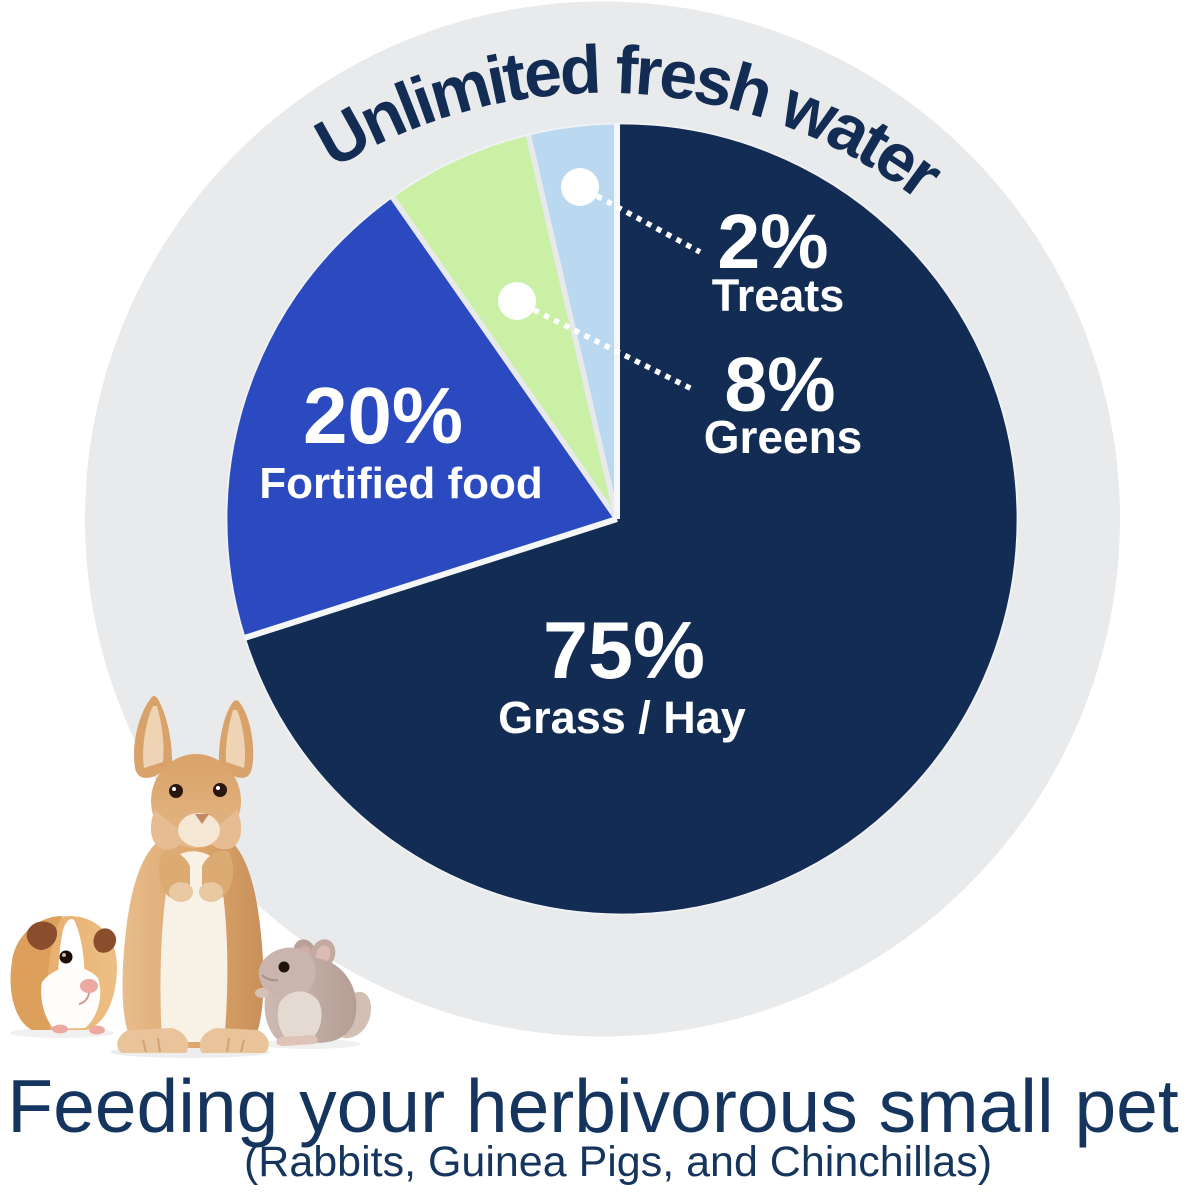 The image size is (1186, 1200). Describe the element at coordinates (779, 385) in the screenshot. I see `svg-text: 8%` at that location.